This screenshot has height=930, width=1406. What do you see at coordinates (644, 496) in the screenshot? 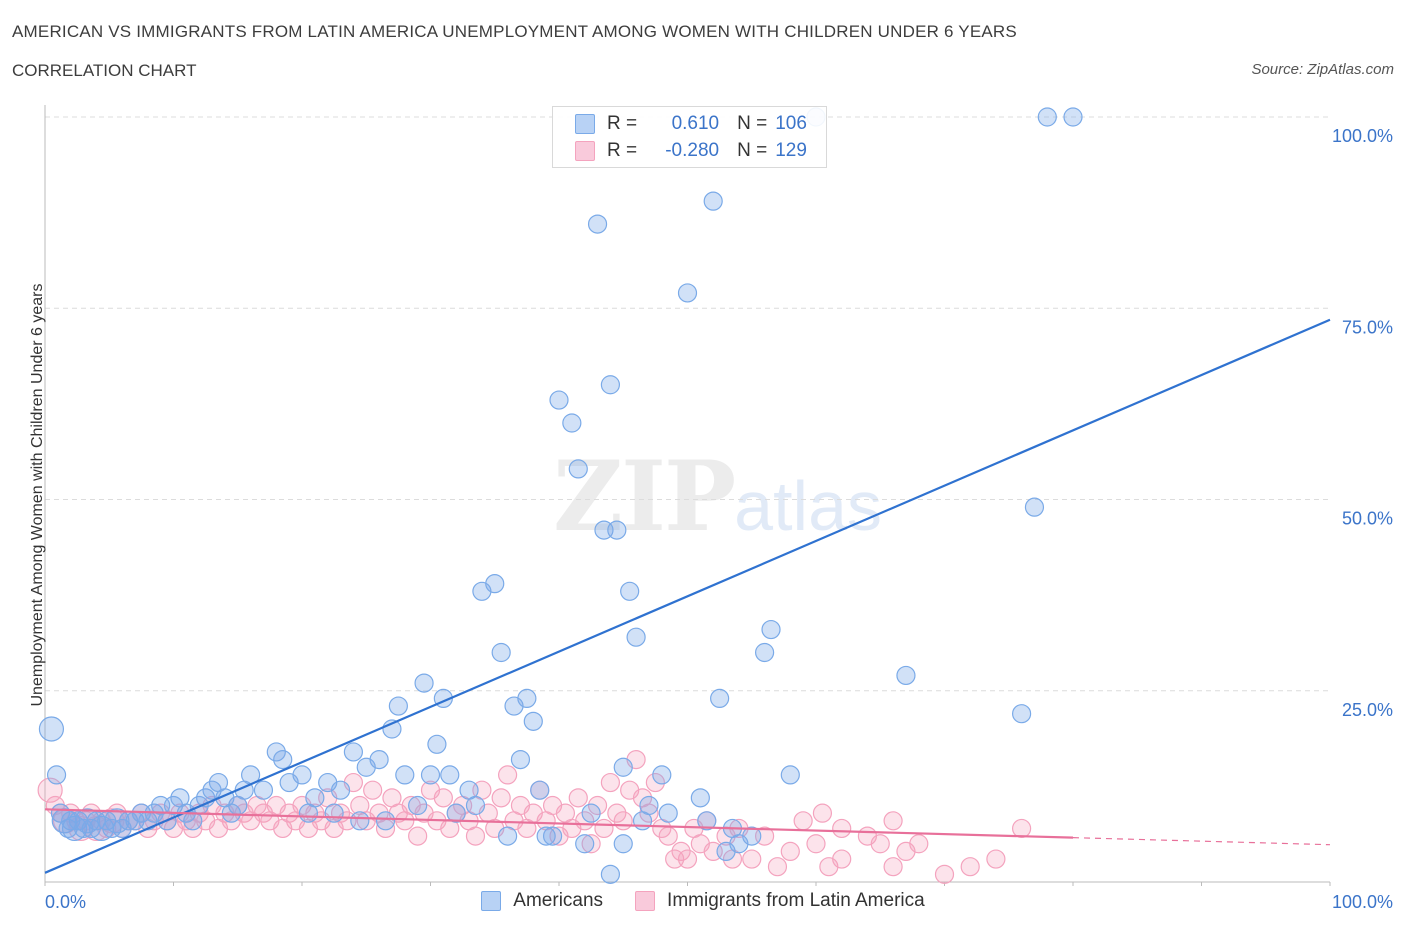
I see `watermark-zip: ZIP` at bounding box center [644, 496].